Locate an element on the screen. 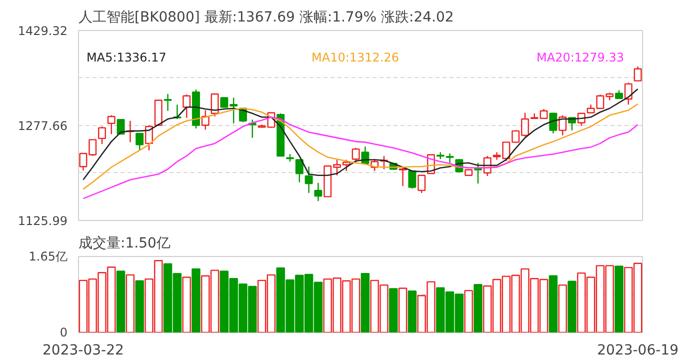 The height and width of the screenshot is (360, 688). y-tick-label: 1429.32 is located at coordinates (43, 31).